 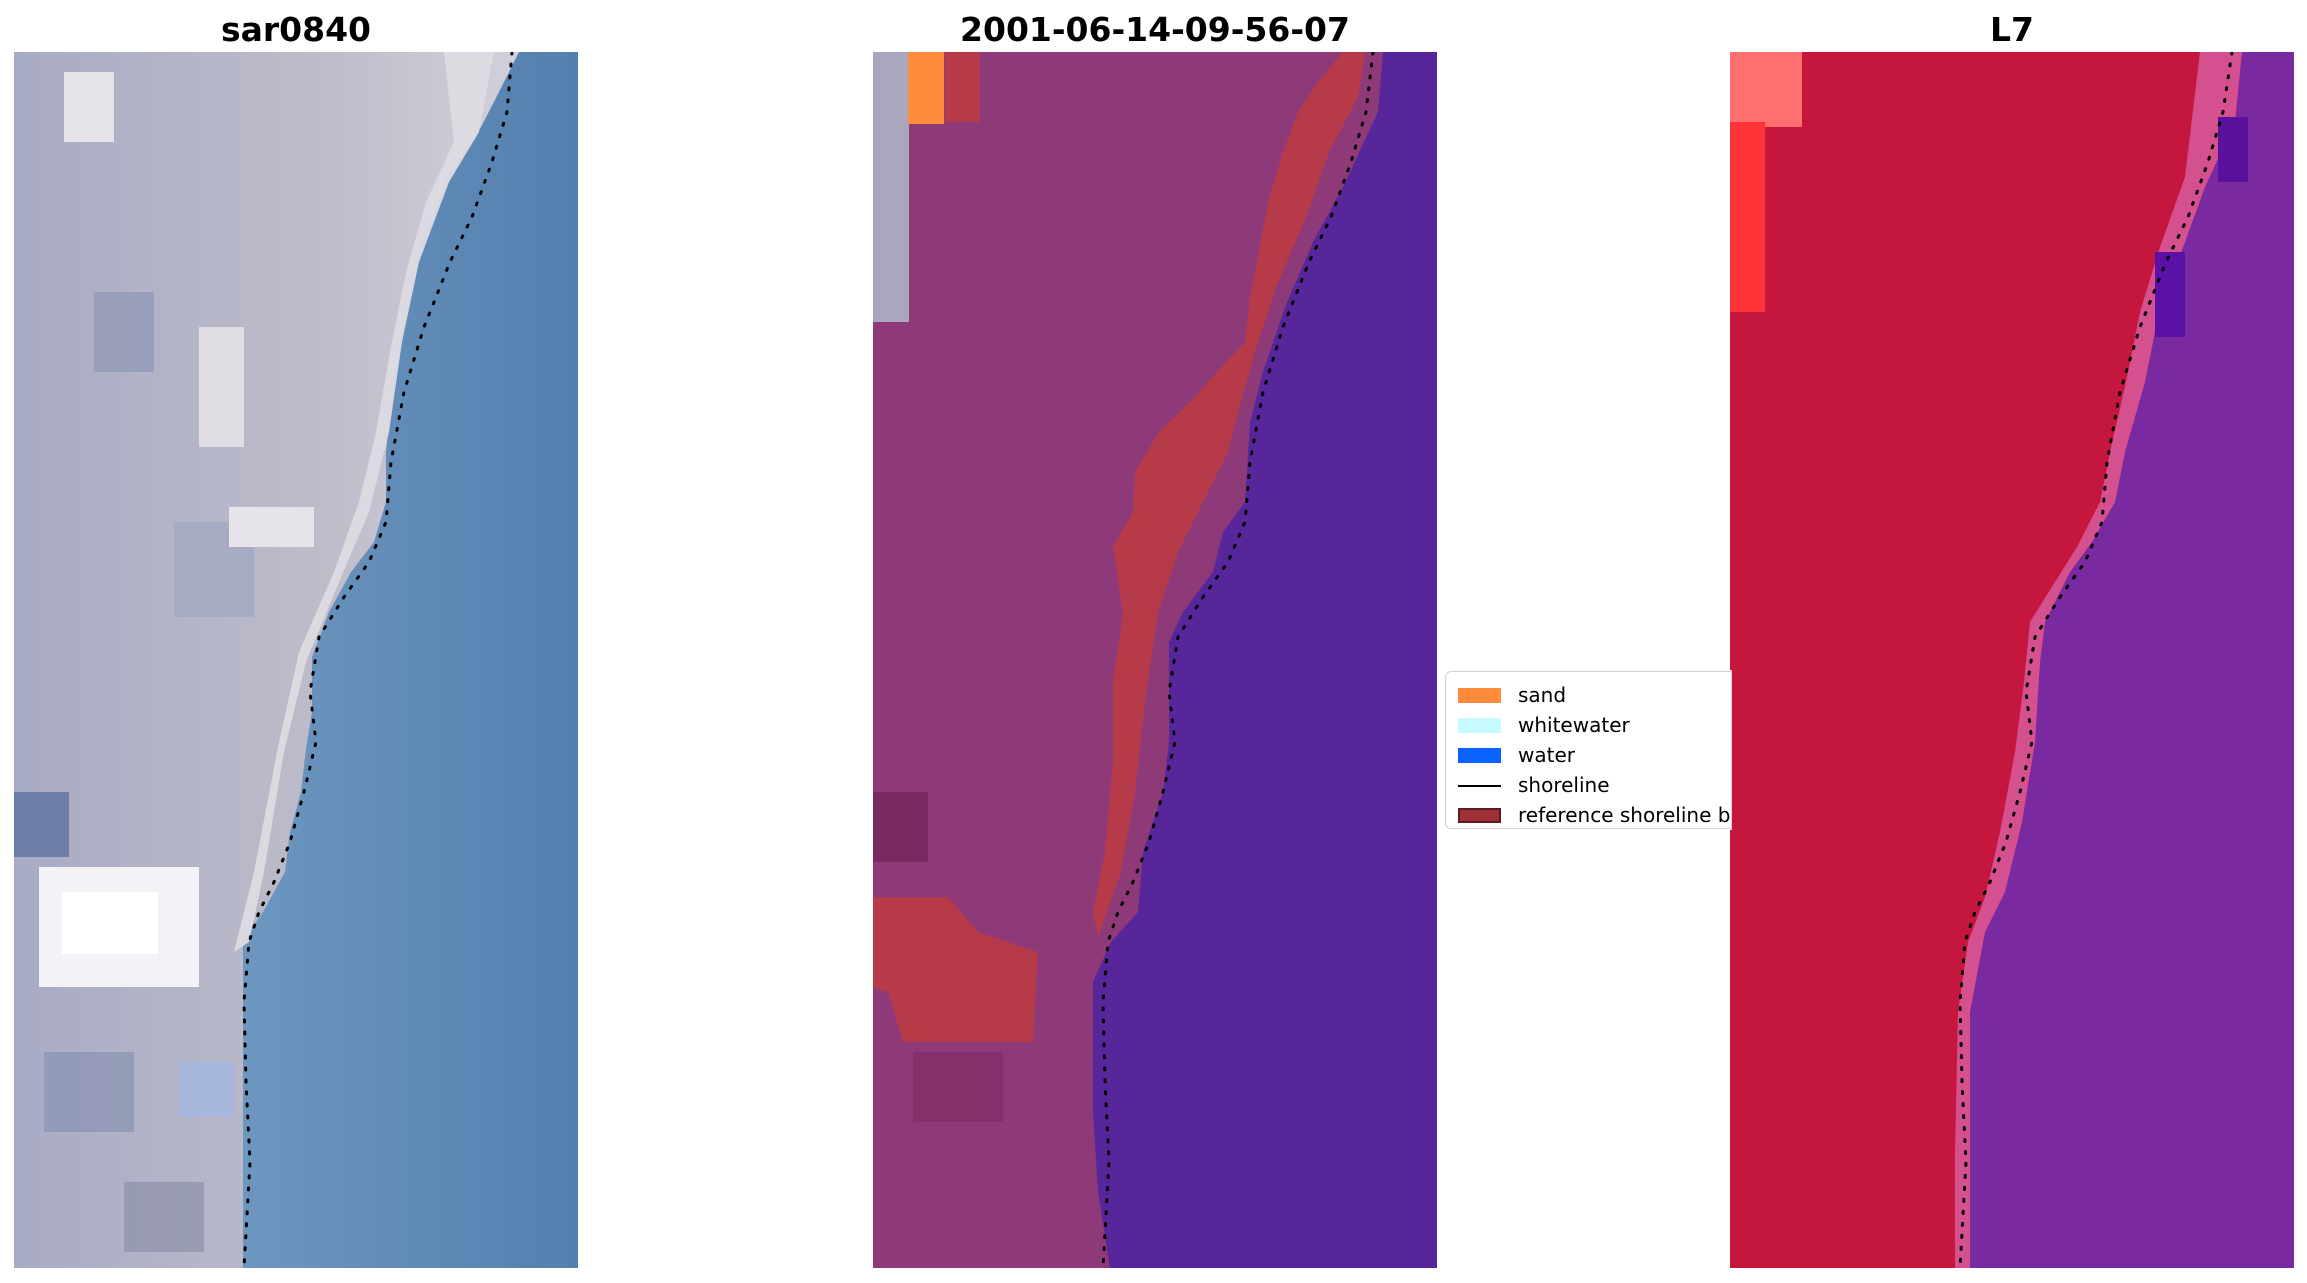 What do you see at coordinates (296, 29) in the screenshot?
I see `panel-title-rgb: sar0840` at bounding box center [296, 29].